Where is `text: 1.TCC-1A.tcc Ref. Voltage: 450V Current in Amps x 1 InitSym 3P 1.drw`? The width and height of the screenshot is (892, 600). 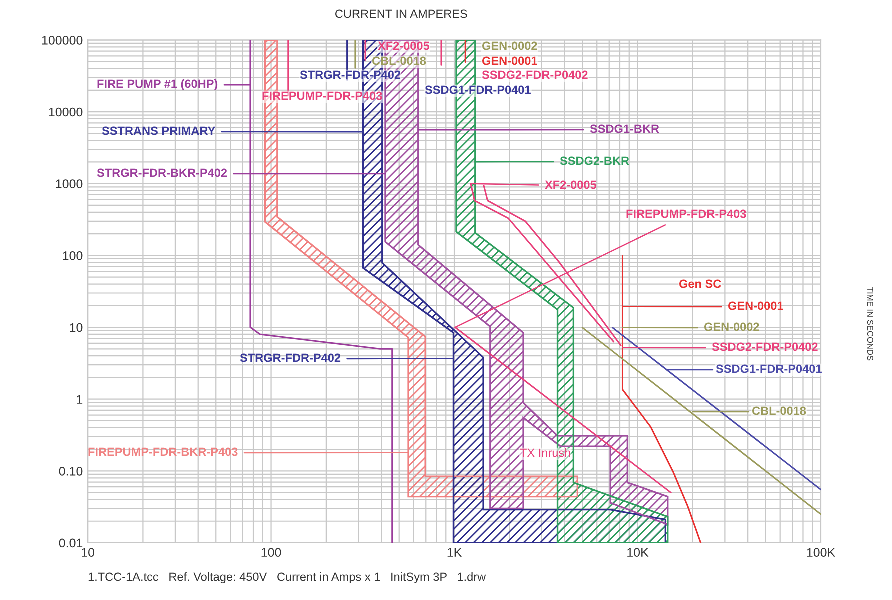
text: 1.TCC-1A.tcc Ref. Voltage: 450V Current in Amps x 1 InitSym 3P 1.drw is located at coordinates (287, 578).